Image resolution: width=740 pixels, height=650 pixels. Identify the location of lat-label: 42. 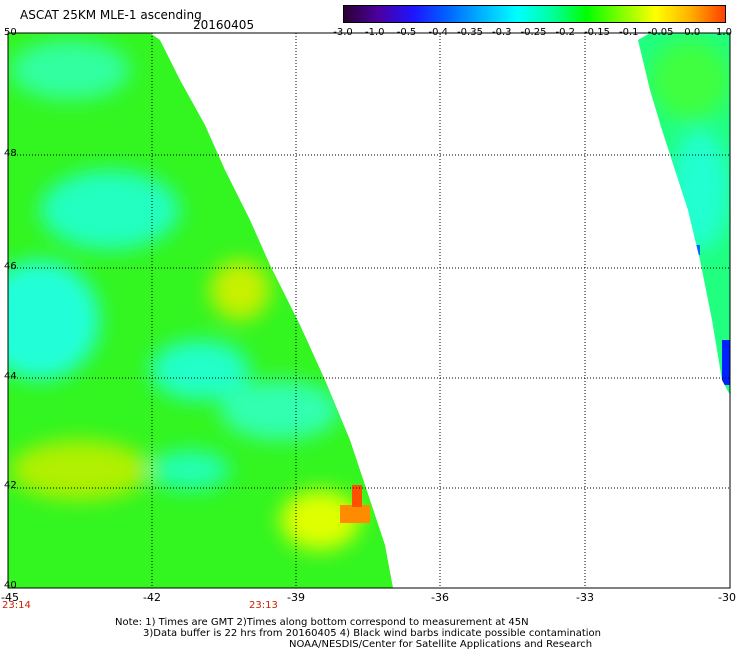
(10, 485).